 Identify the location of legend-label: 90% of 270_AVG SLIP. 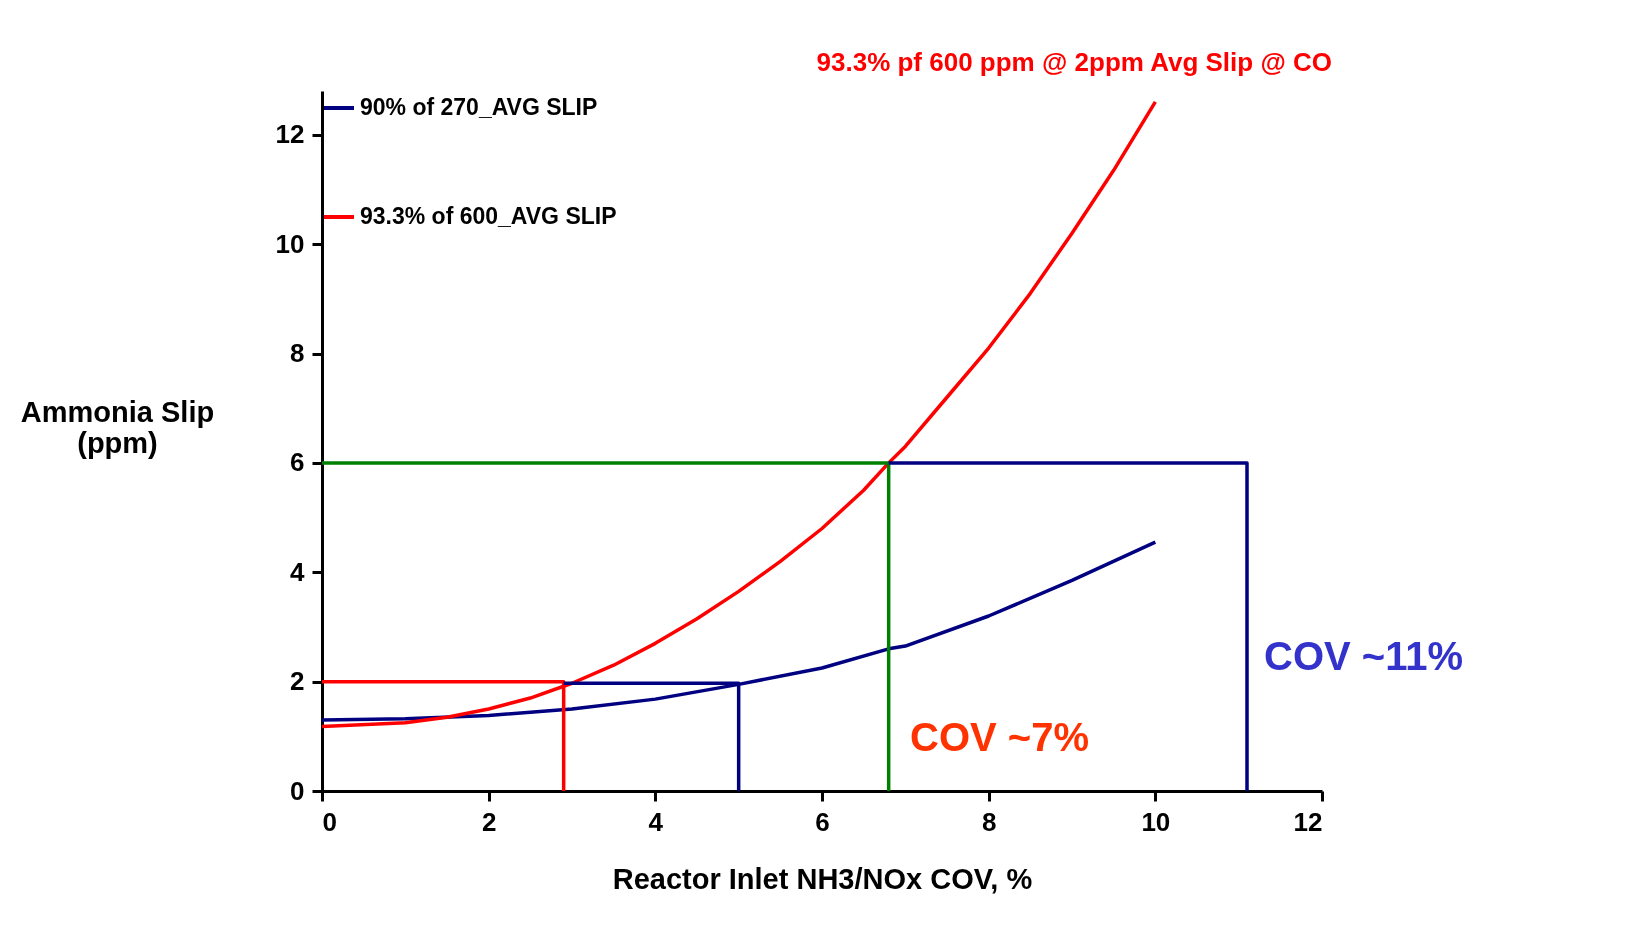
(479, 107).